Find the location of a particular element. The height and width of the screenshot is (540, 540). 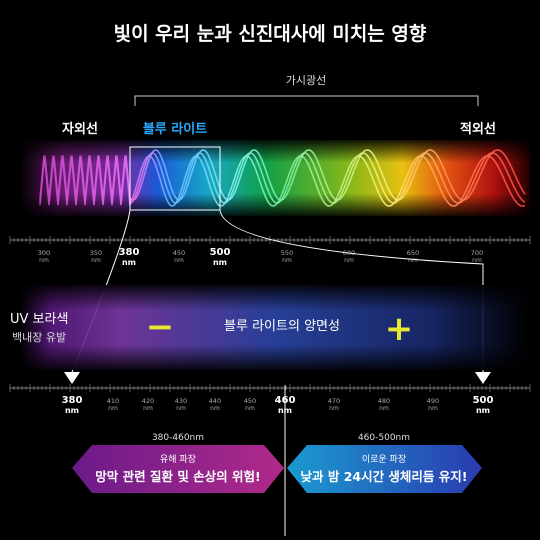

ruler-value: 550 is located at coordinates (287, 253).